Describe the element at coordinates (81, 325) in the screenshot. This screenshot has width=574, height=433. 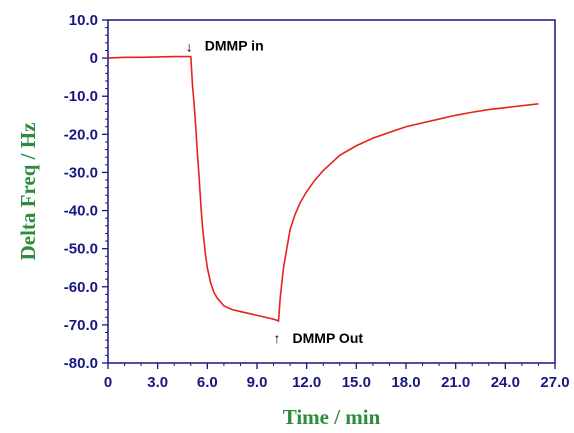
I see `y-tick-label: -70.0` at that location.